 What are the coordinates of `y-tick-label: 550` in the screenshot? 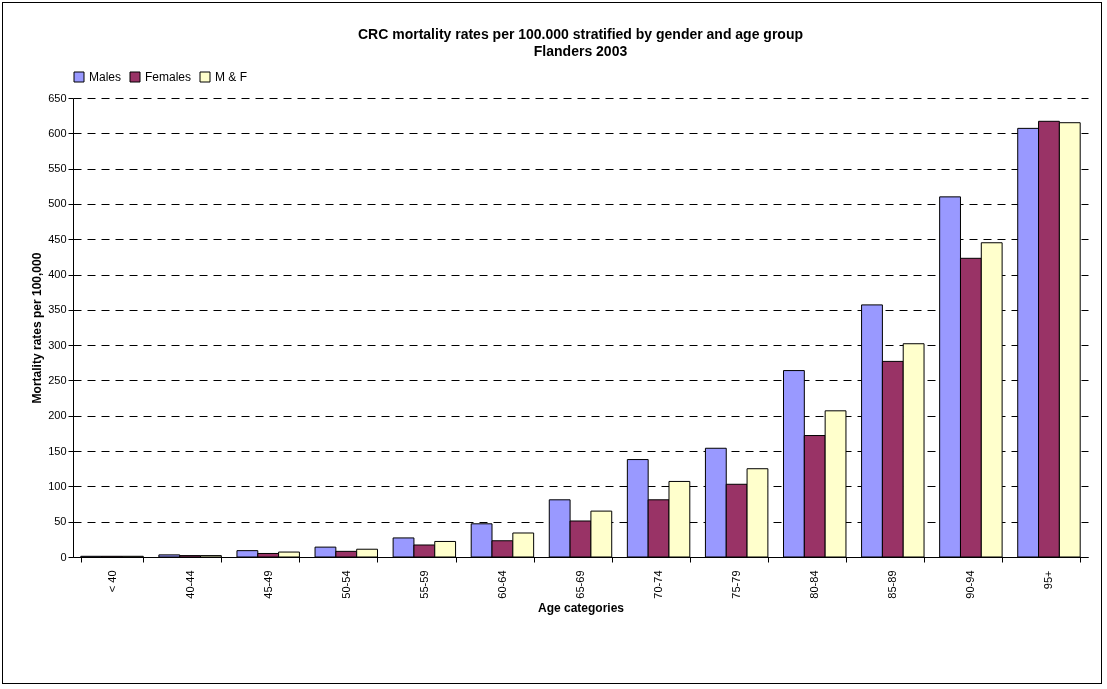 It's located at (57, 168).